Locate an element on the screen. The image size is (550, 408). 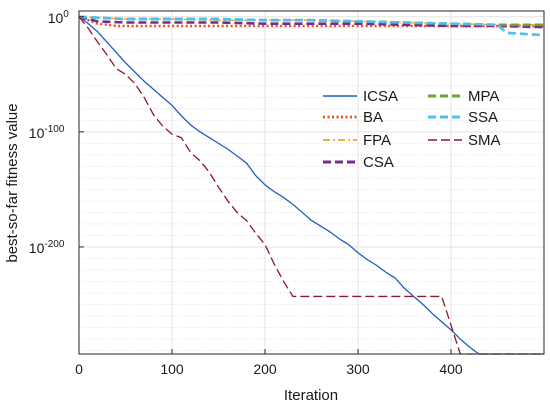
legend-label-csa: CSA is located at coordinates (378, 162).